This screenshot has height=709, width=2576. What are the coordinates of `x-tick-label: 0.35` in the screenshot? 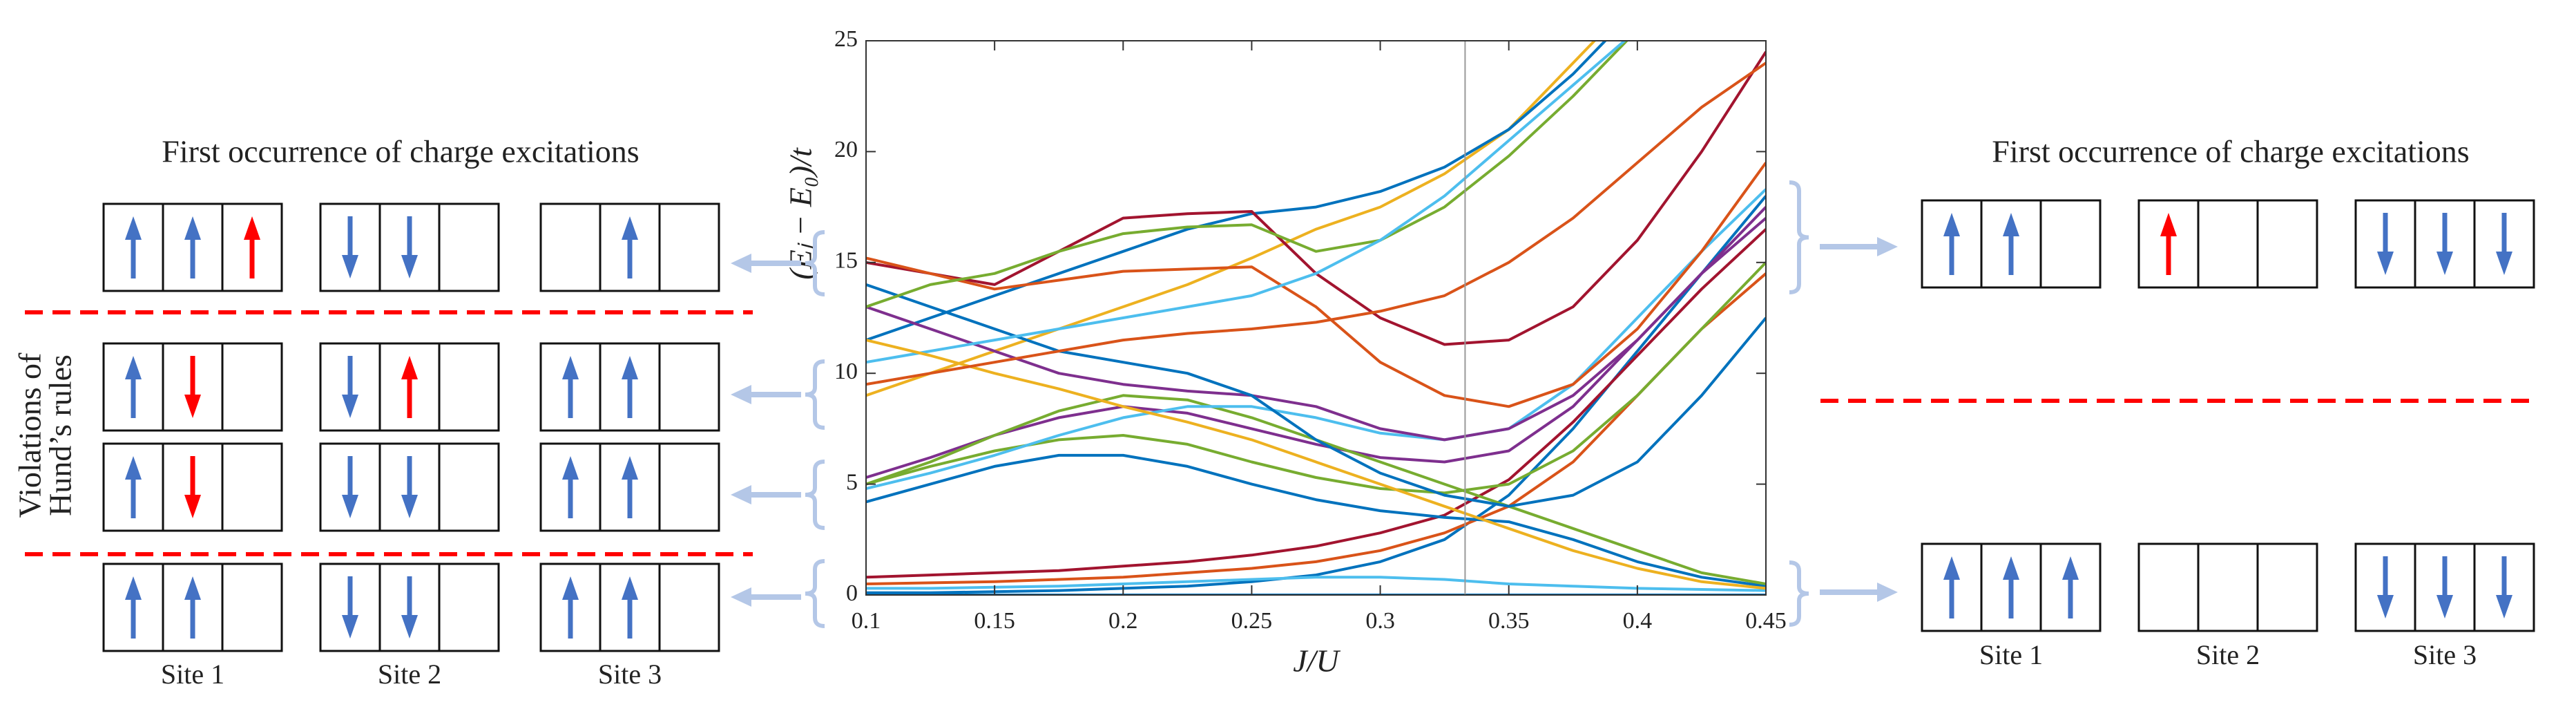 It's located at (1509, 621).